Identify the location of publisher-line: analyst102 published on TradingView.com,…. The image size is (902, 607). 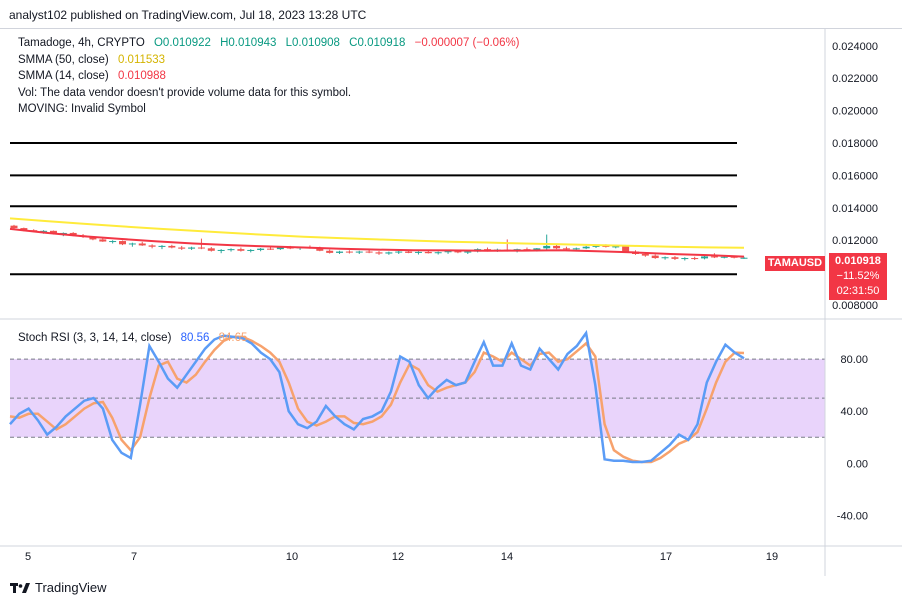
(188, 15).